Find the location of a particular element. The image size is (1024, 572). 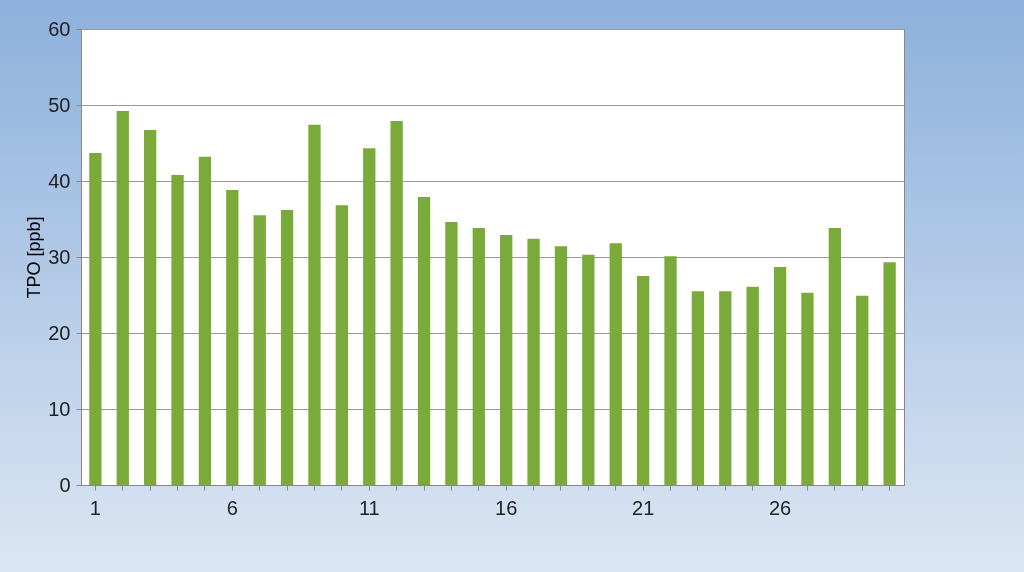

x-tick-label: 21 is located at coordinates (643, 507).